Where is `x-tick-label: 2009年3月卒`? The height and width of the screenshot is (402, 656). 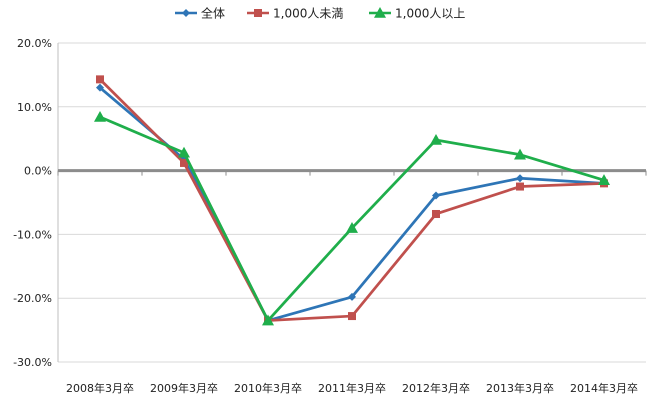
x-tick-label: 2009年3月卒 is located at coordinates (184, 388).